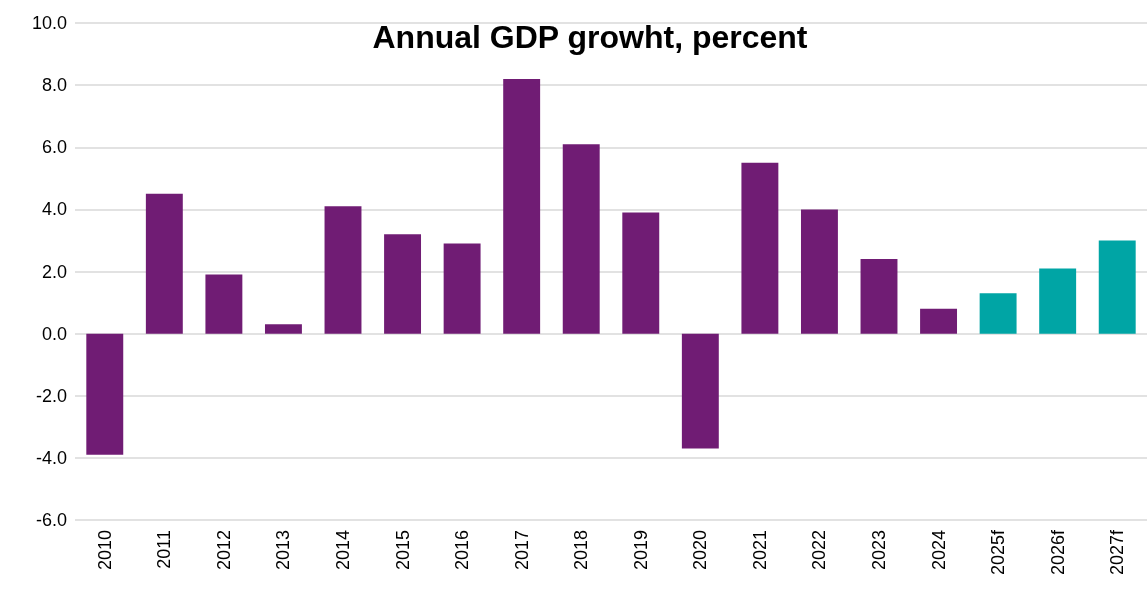  What do you see at coordinates (104, 550) in the screenshot?
I see `x-tick-label: 2010` at bounding box center [104, 550].